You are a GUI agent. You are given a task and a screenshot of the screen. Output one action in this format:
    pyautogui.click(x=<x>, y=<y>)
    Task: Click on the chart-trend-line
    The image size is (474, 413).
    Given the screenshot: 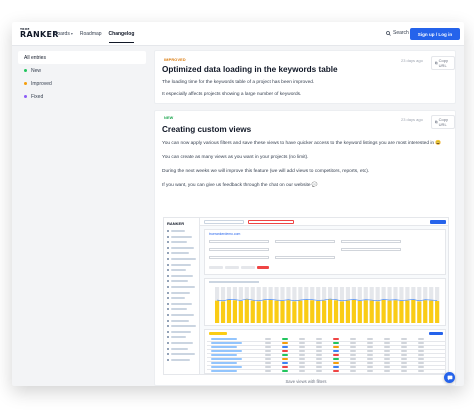 What is the action you would take?
    pyautogui.click(x=327, y=300)
    